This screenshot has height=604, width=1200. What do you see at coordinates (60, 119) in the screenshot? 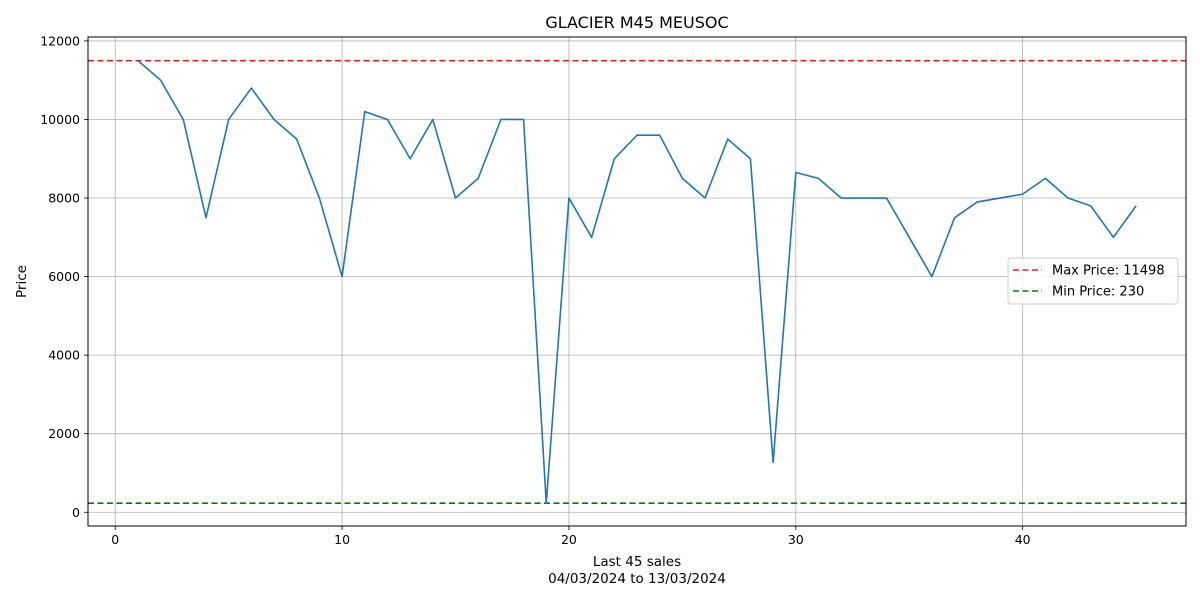
I see `y-tick-label: 10000` at bounding box center [60, 119].